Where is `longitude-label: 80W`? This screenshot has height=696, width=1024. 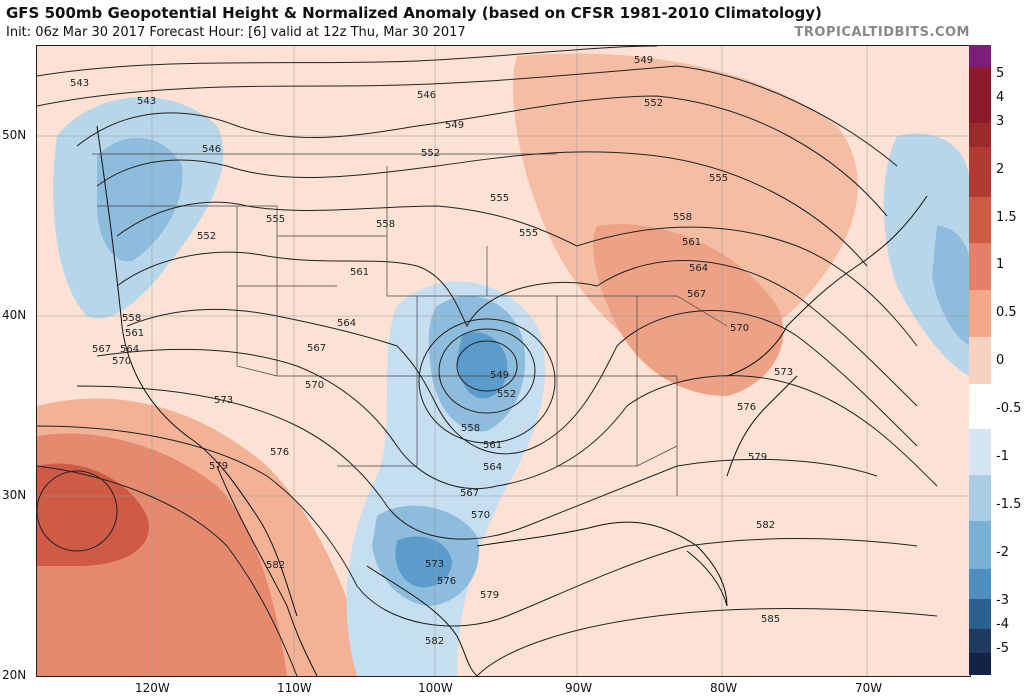 longitude-label: 80W is located at coordinates (724, 688).